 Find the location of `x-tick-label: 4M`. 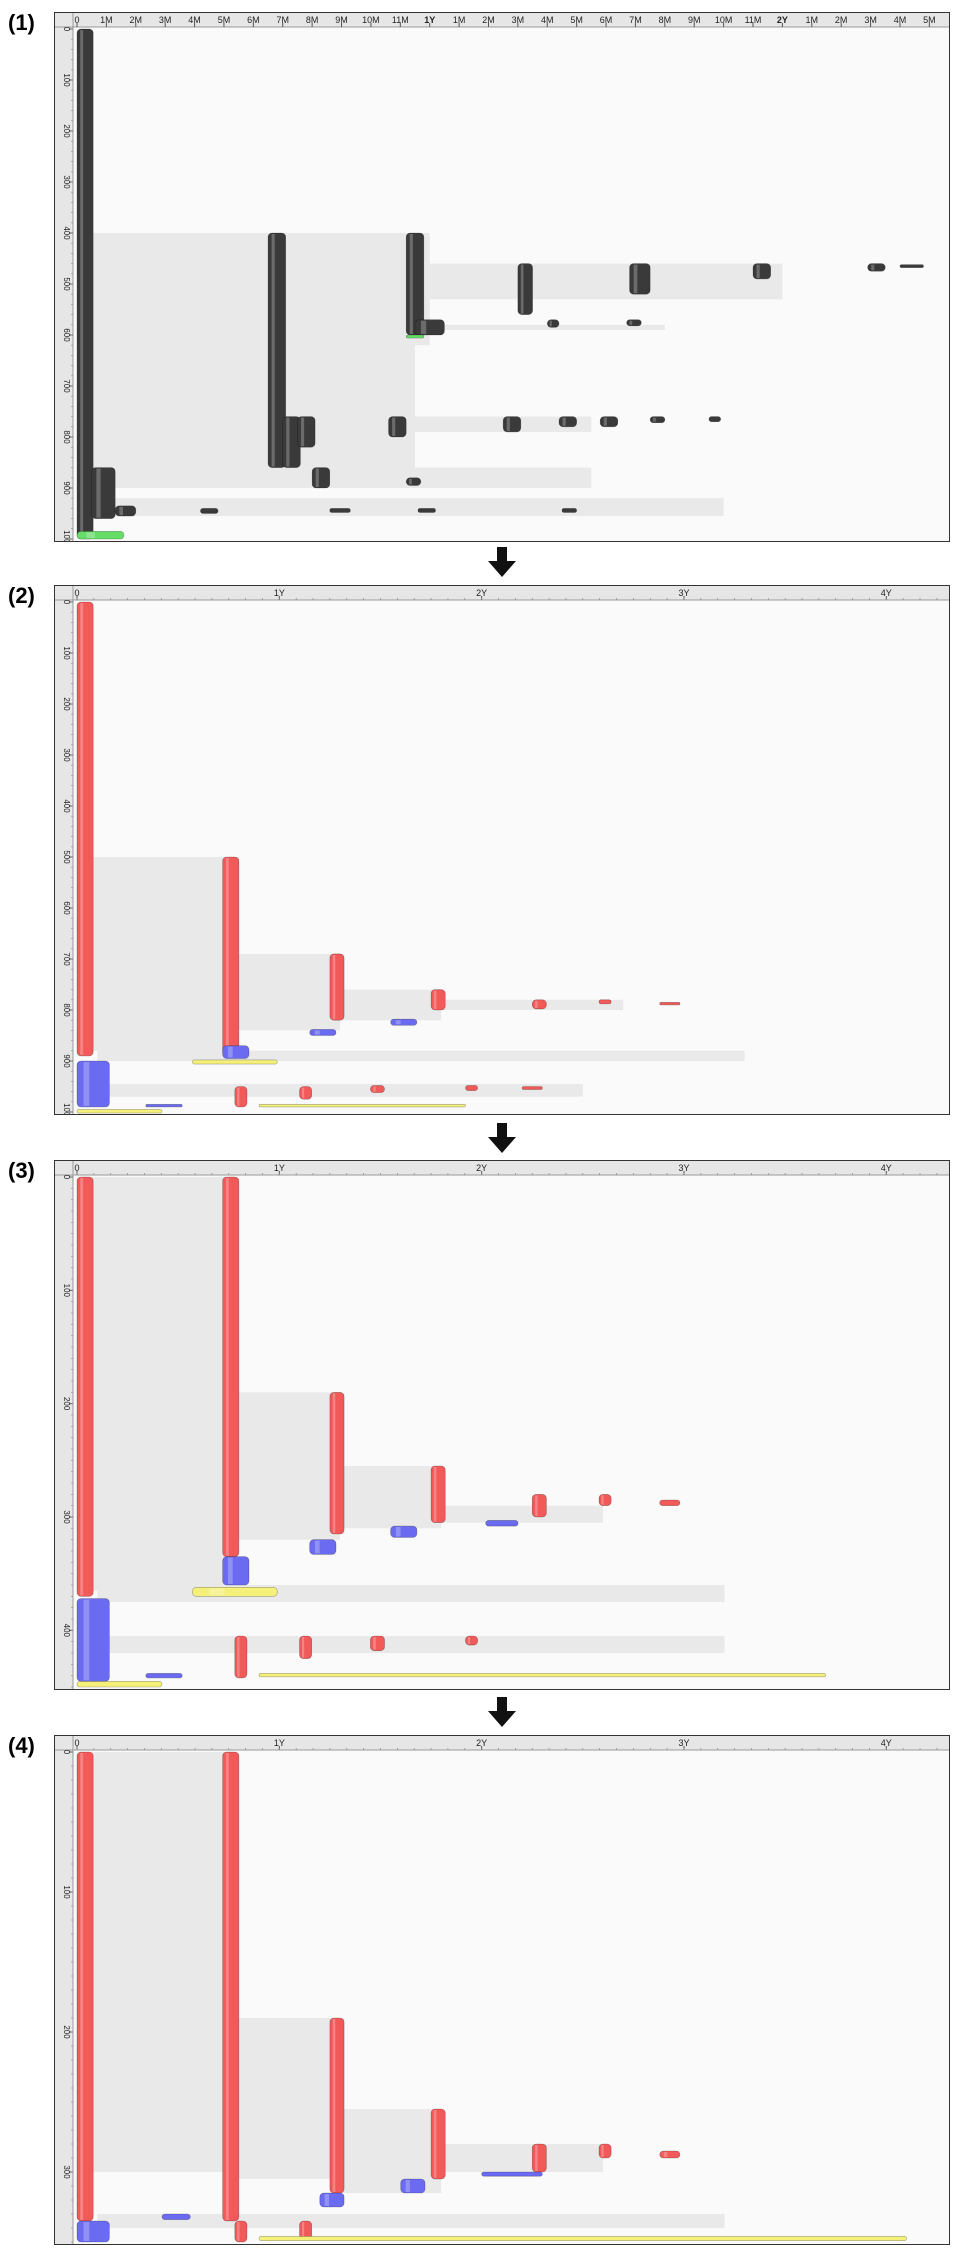

x-tick-label: 4M is located at coordinates (900, 20).